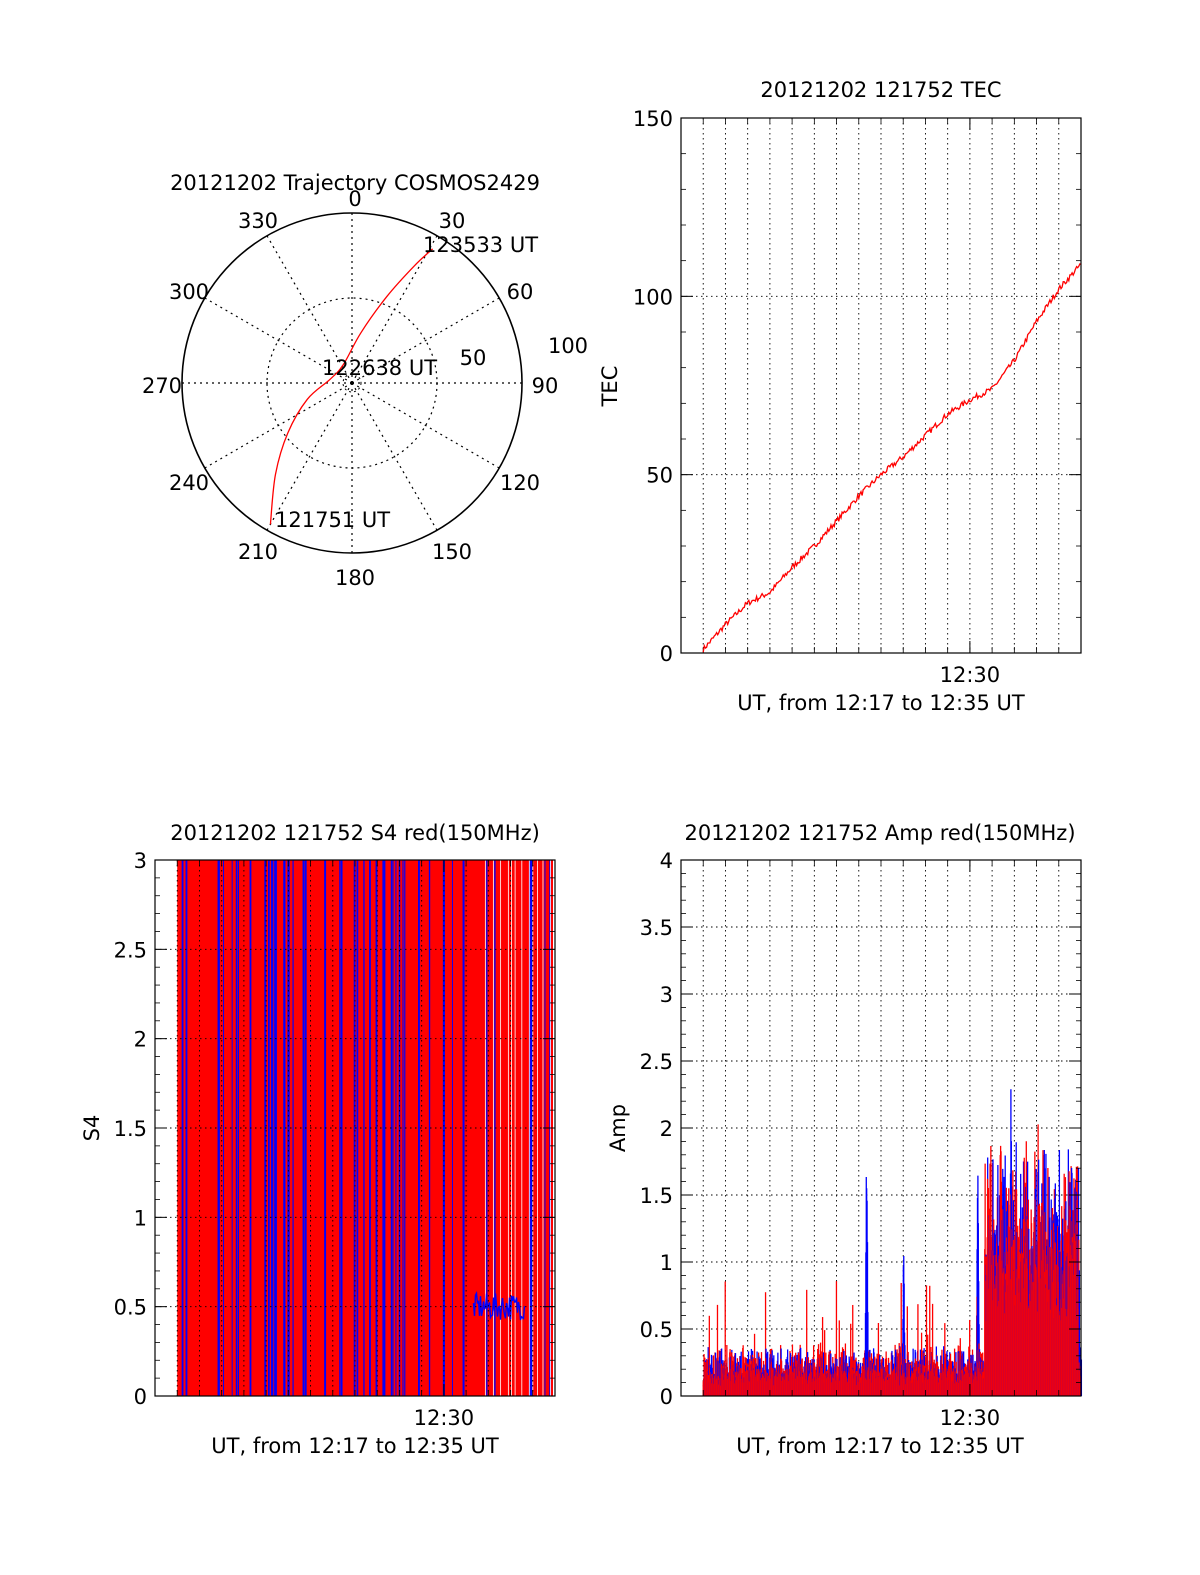 This screenshot has width=1200, height=1575. What do you see at coordinates (499, 1305) in the screenshot?
I see `s4-blue-segment` at bounding box center [499, 1305].